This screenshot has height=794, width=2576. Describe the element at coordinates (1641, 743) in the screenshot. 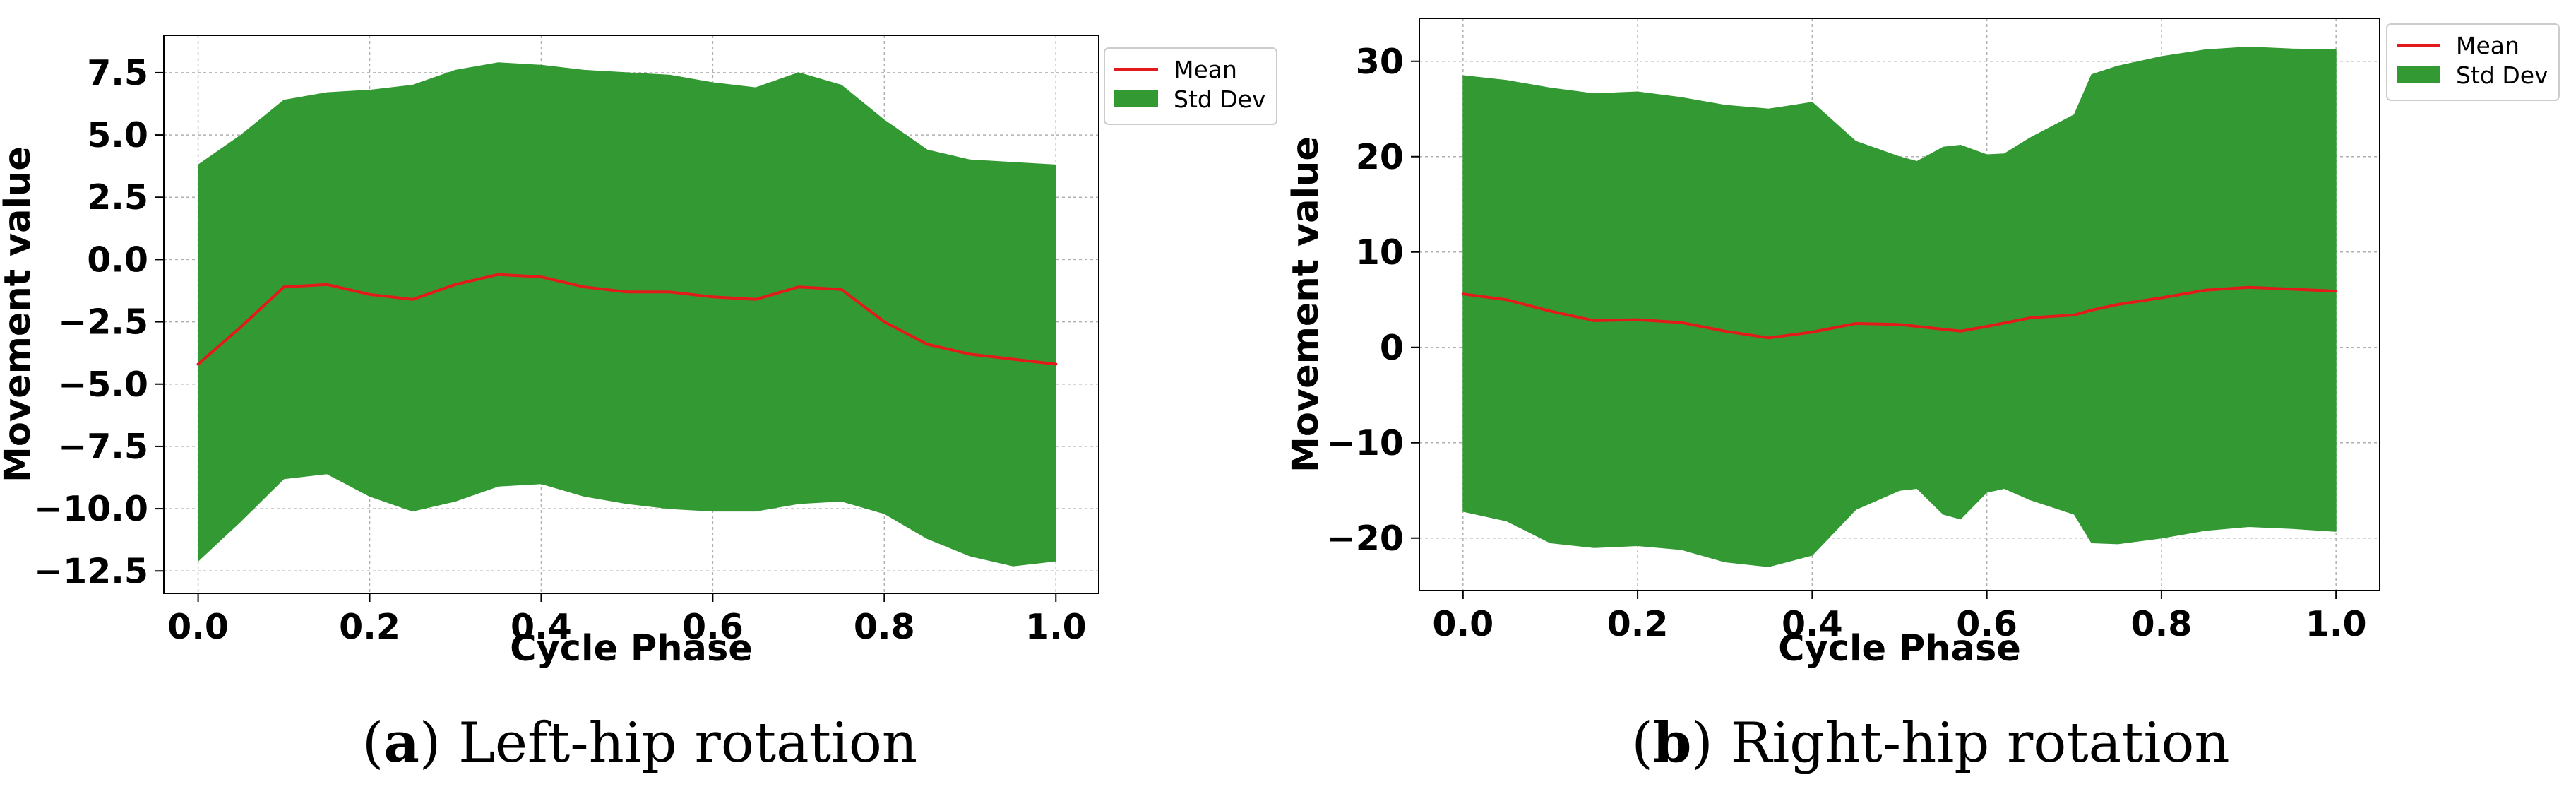

I see `chart-b-caption-open-paren: (` at that location.